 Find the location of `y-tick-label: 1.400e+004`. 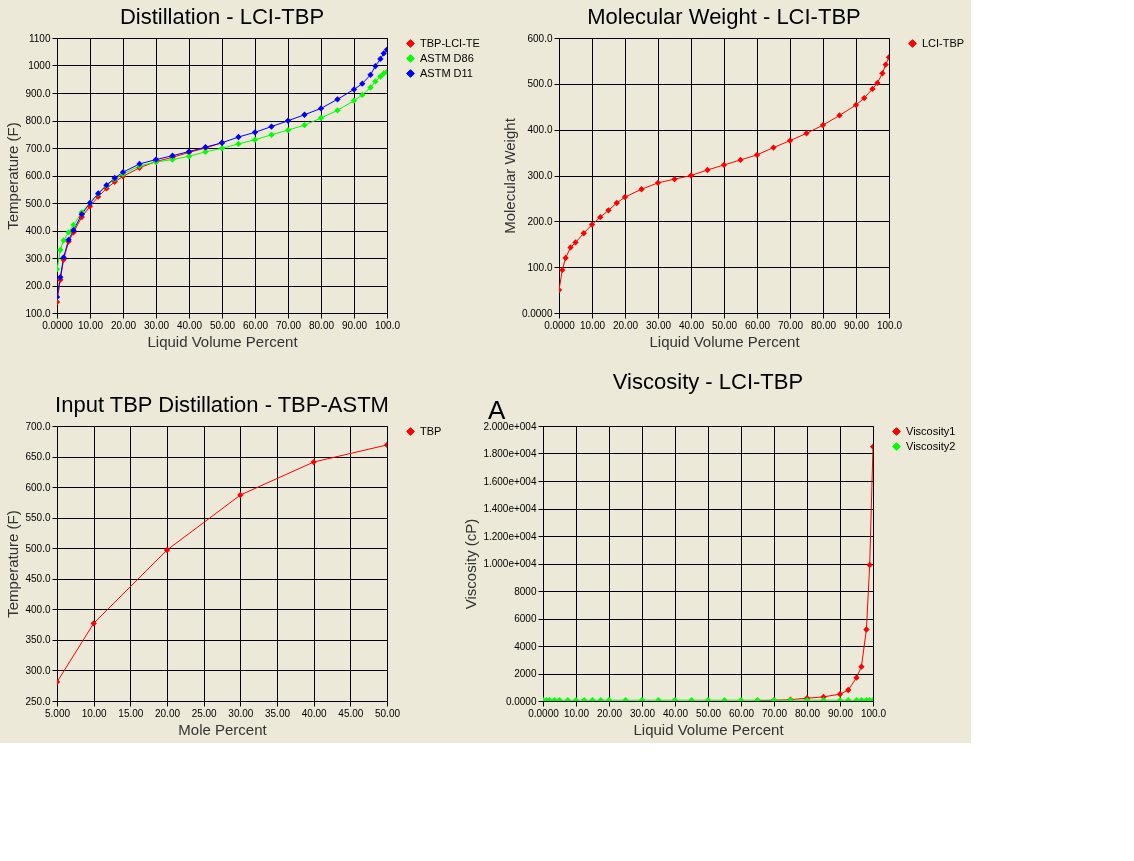

y-tick-label: 1.400e+004 is located at coordinates (510, 508).